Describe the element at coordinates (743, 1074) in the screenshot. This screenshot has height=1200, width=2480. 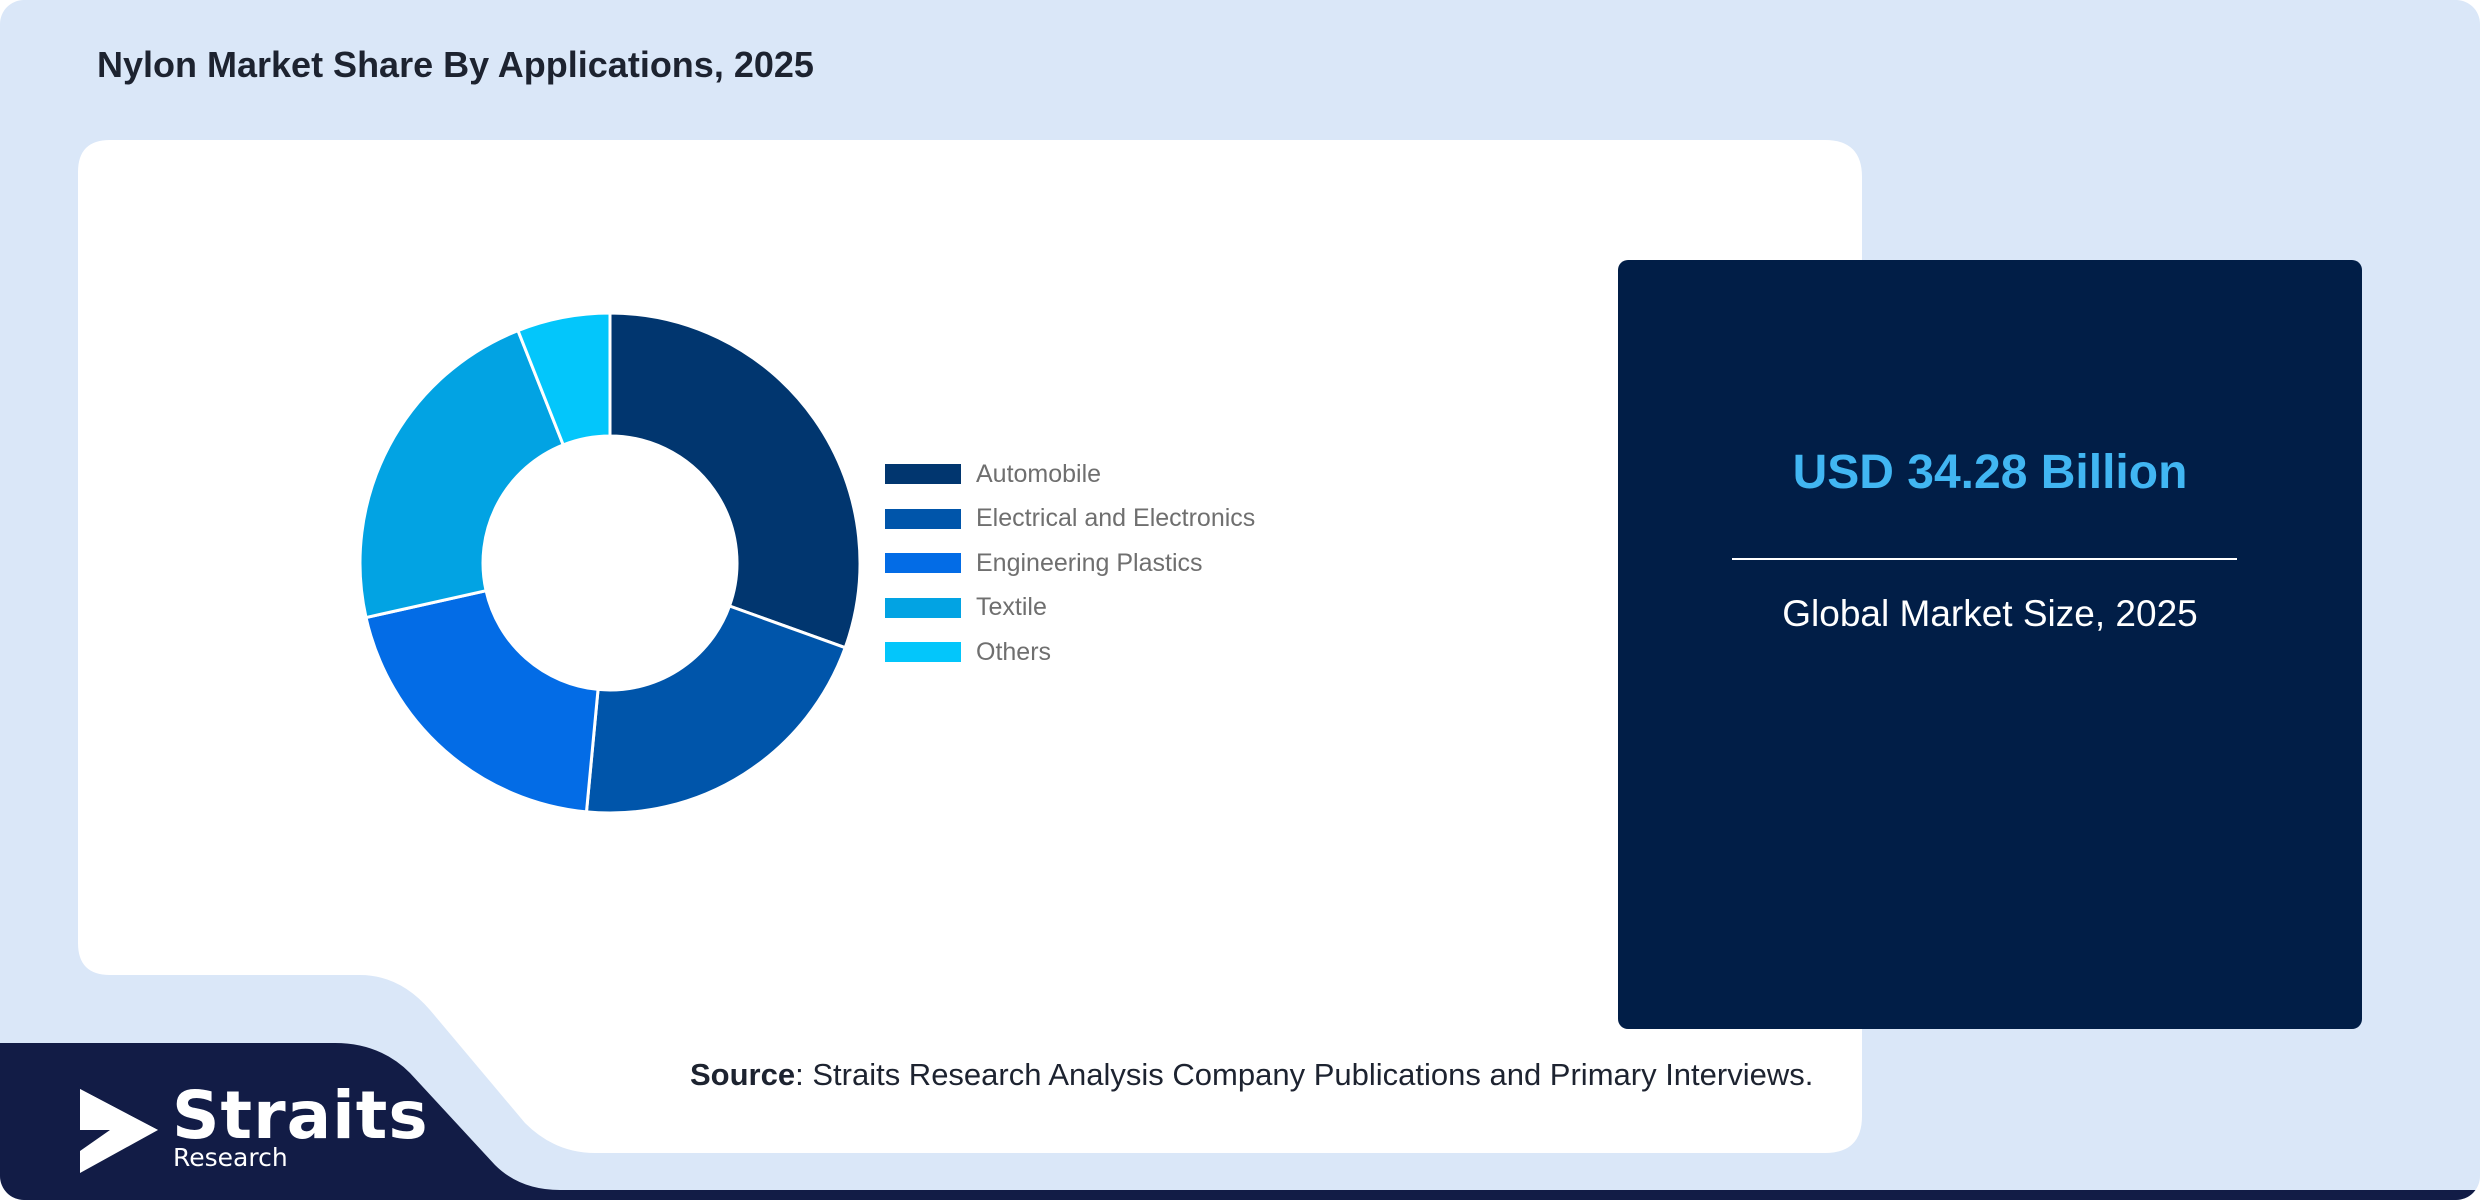
I see `source-label: Source` at that location.